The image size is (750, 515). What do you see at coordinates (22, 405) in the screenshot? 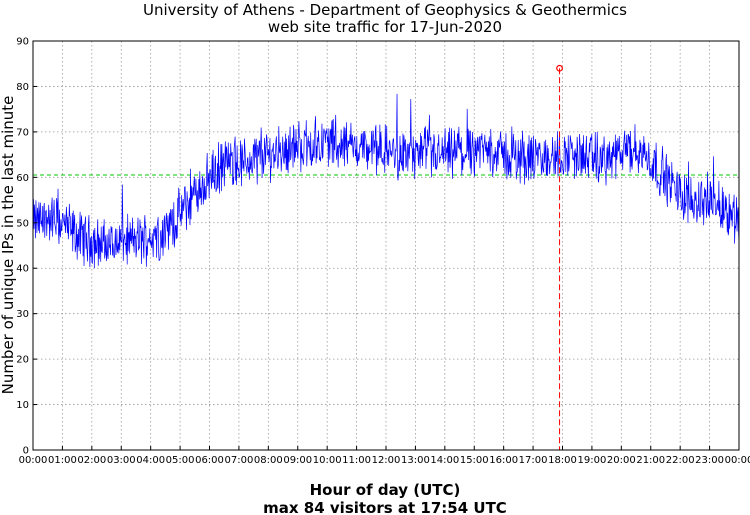
I see `y-tick-label: 10` at bounding box center [22, 405].